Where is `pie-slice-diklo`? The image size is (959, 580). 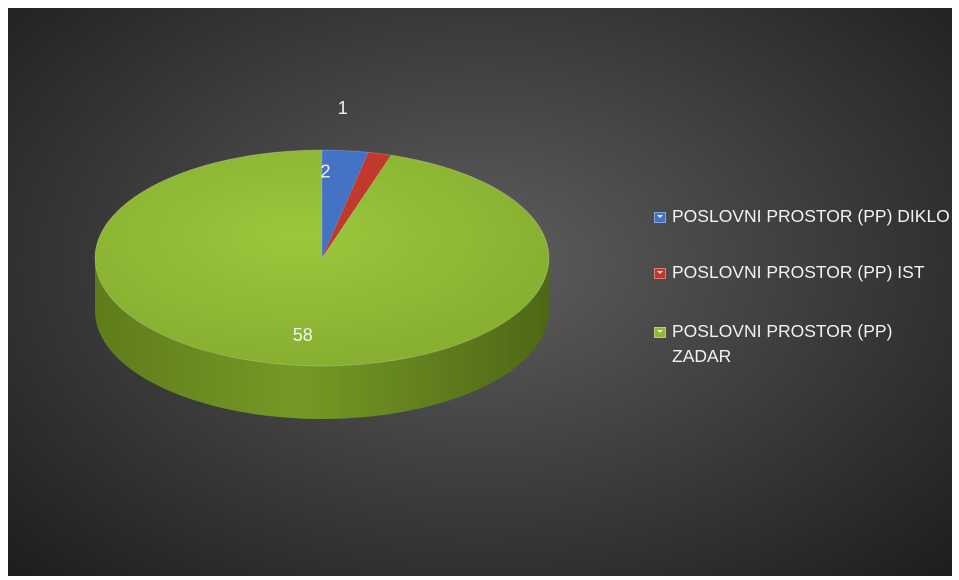 pie-slice-diklo is located at coordinates (345, 204).